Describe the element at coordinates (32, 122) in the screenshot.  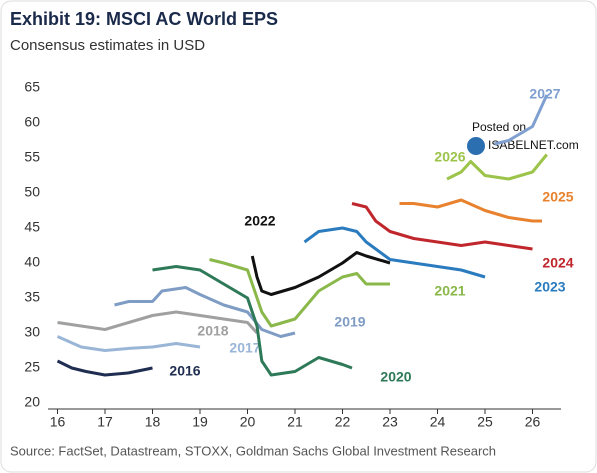
I see `y-tick-label: 60` at that location.